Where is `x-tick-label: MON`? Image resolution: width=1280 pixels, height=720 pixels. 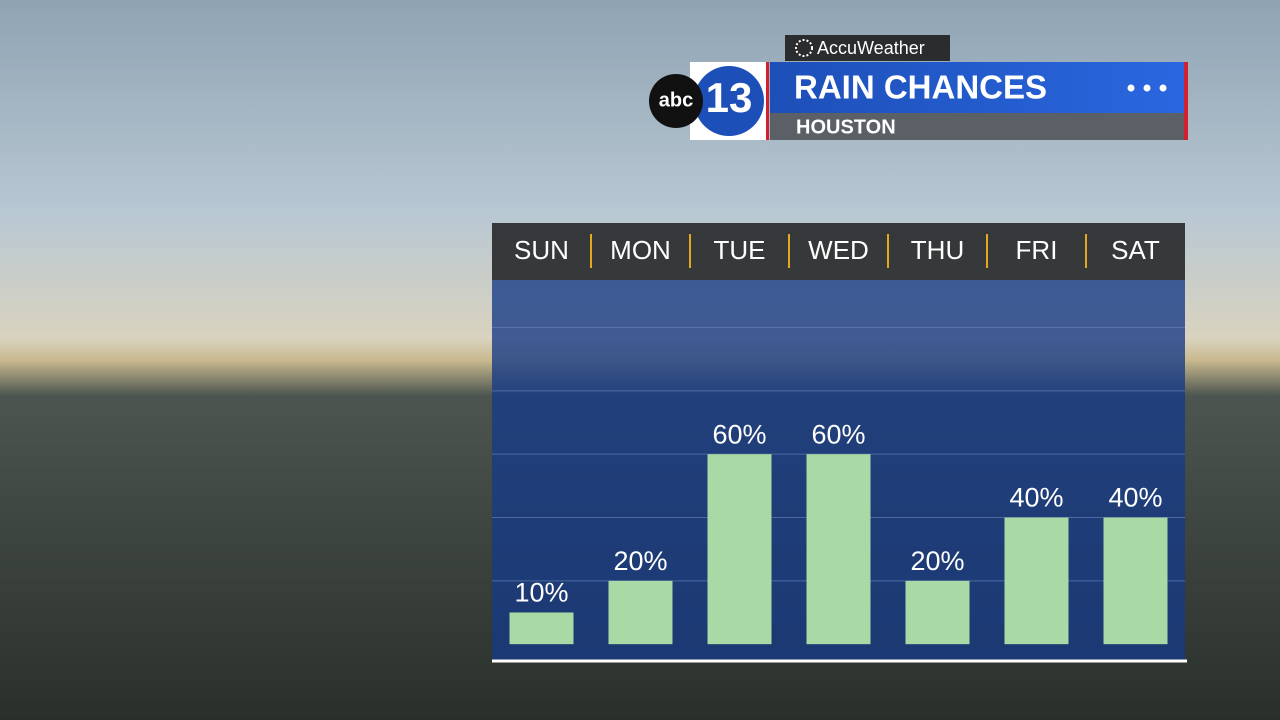
x-tick-label: MON is located at coordinates (640, 250).